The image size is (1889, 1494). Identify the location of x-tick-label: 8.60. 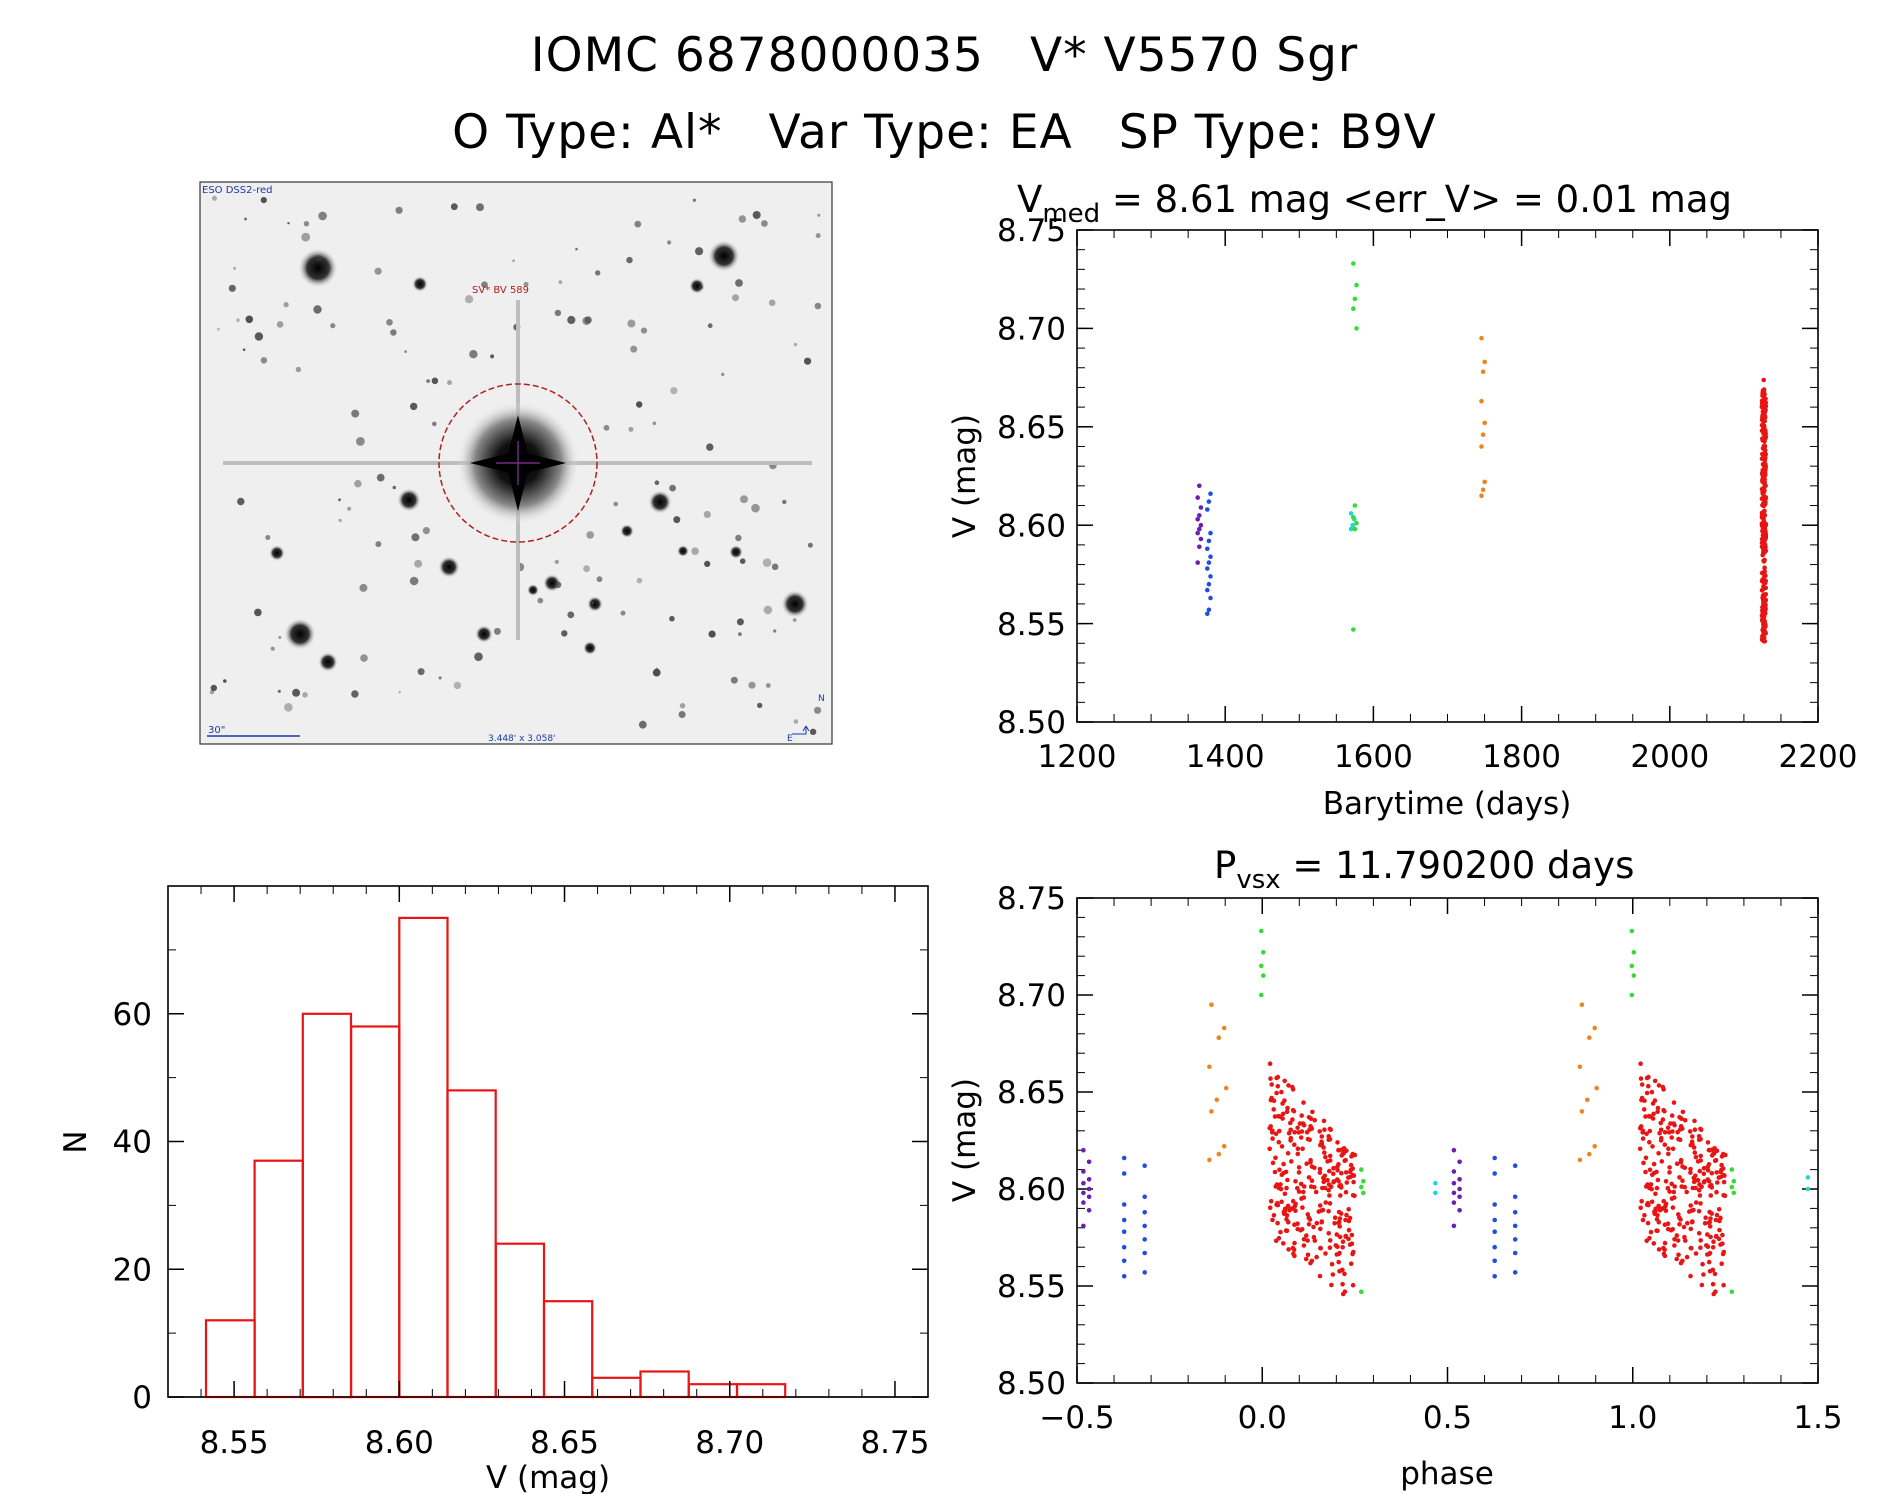
(399, 1443).